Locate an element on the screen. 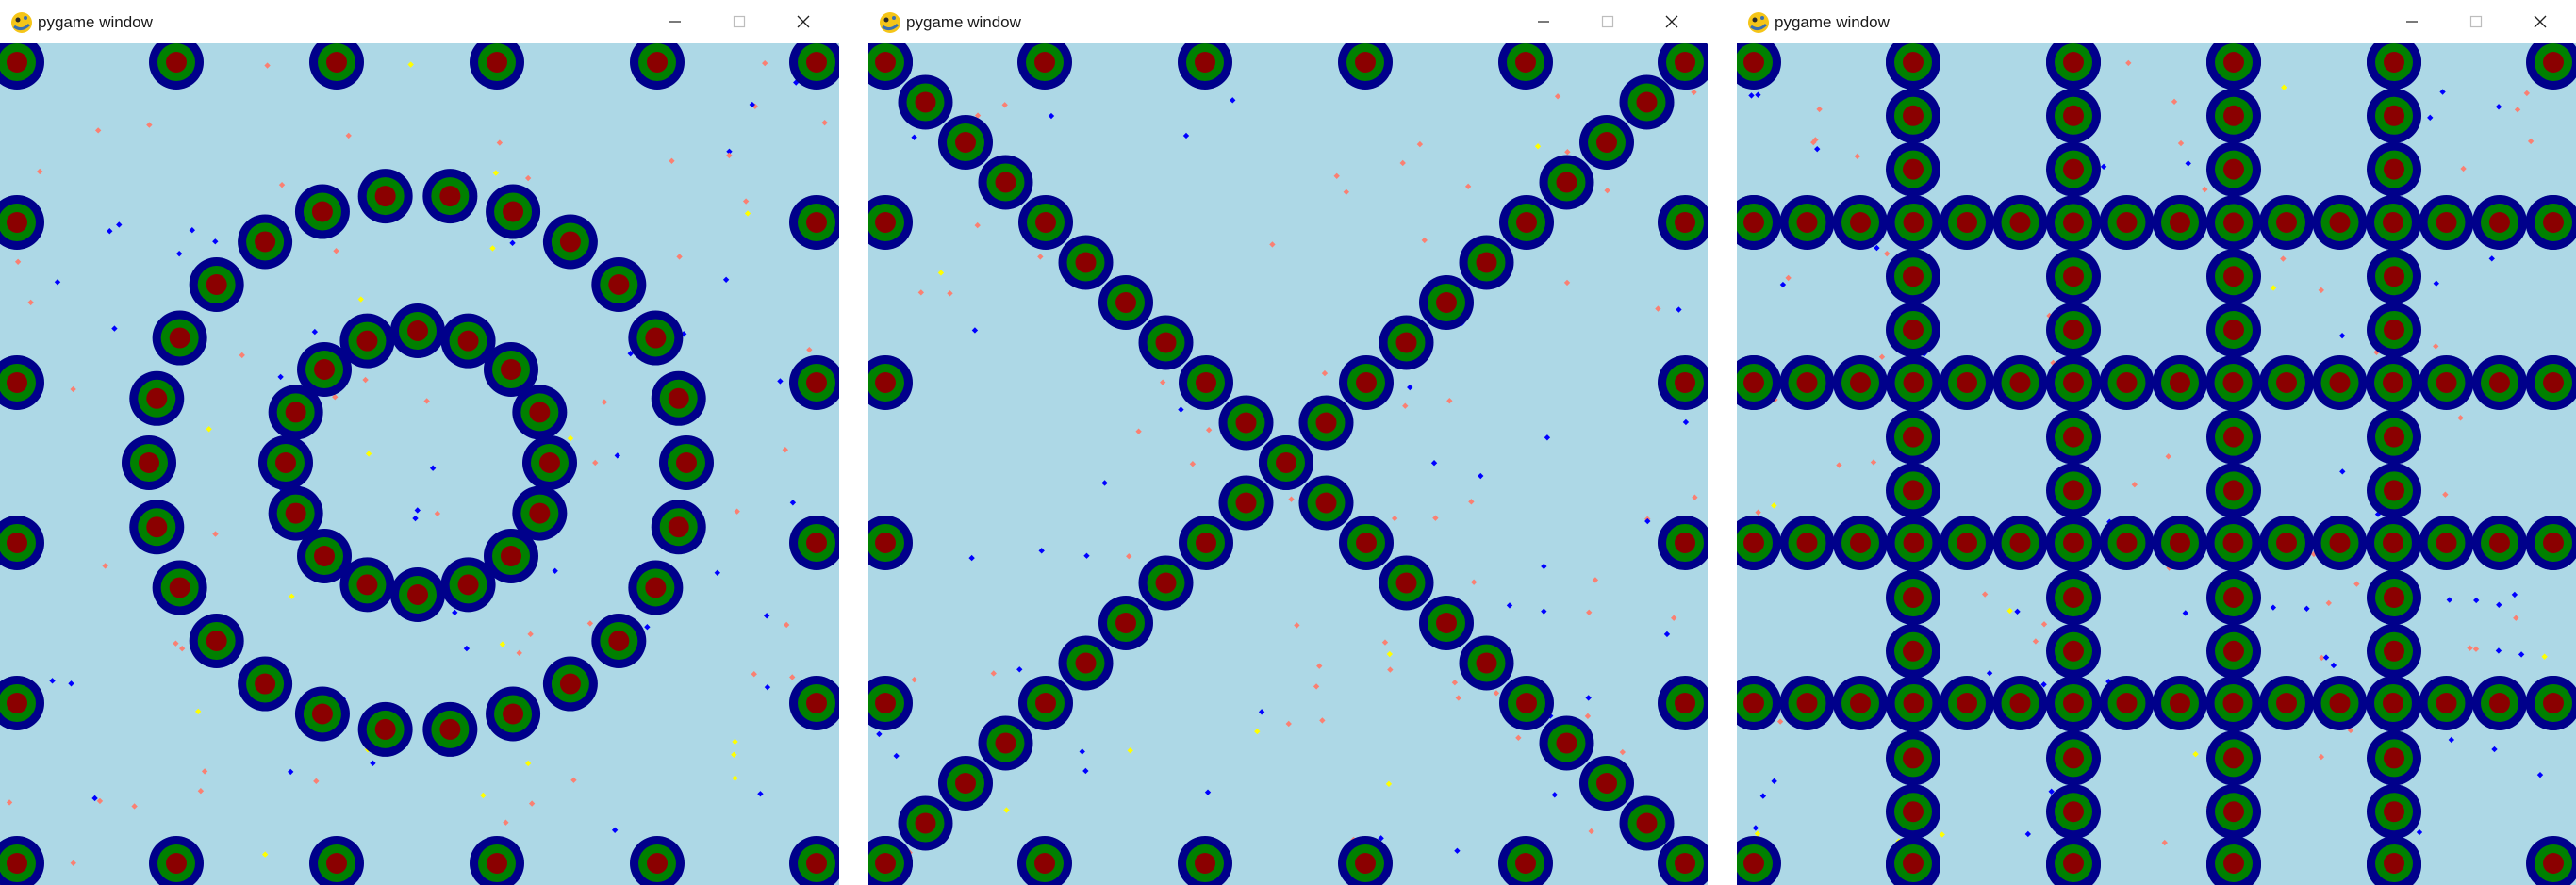 This screenshot has width=2576, height=885. pygame-snake-icon is located at coordinates (1758, 22).